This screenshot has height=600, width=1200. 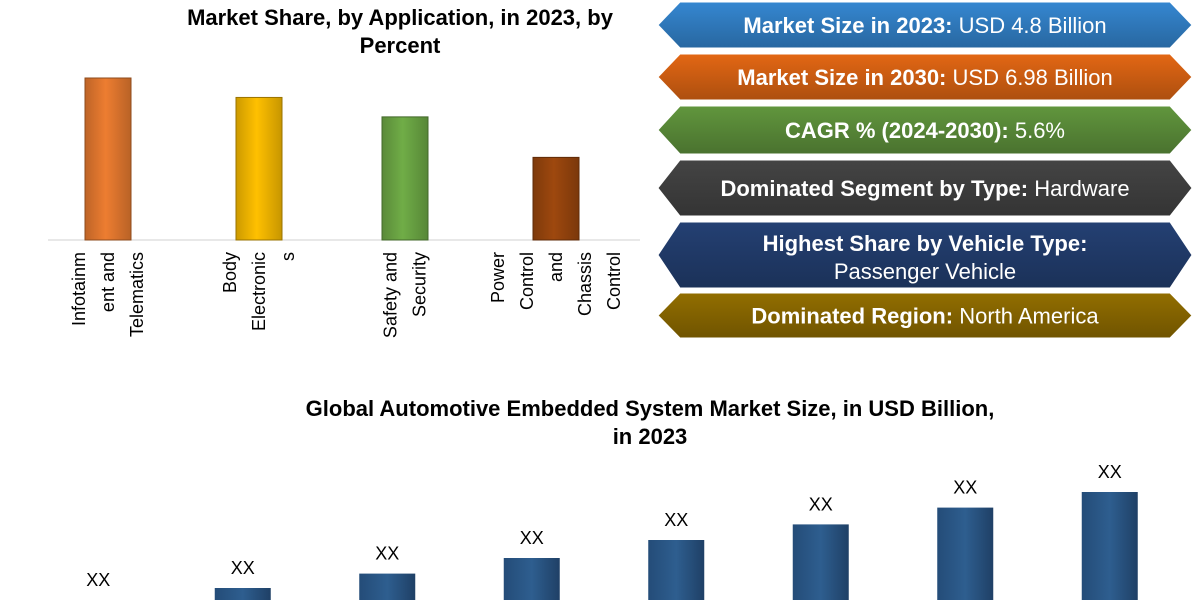 What do you see at coordinates (556, 267) in the screenshot?
I see `chart1-category-label: and` at bounding box center [556, 267].